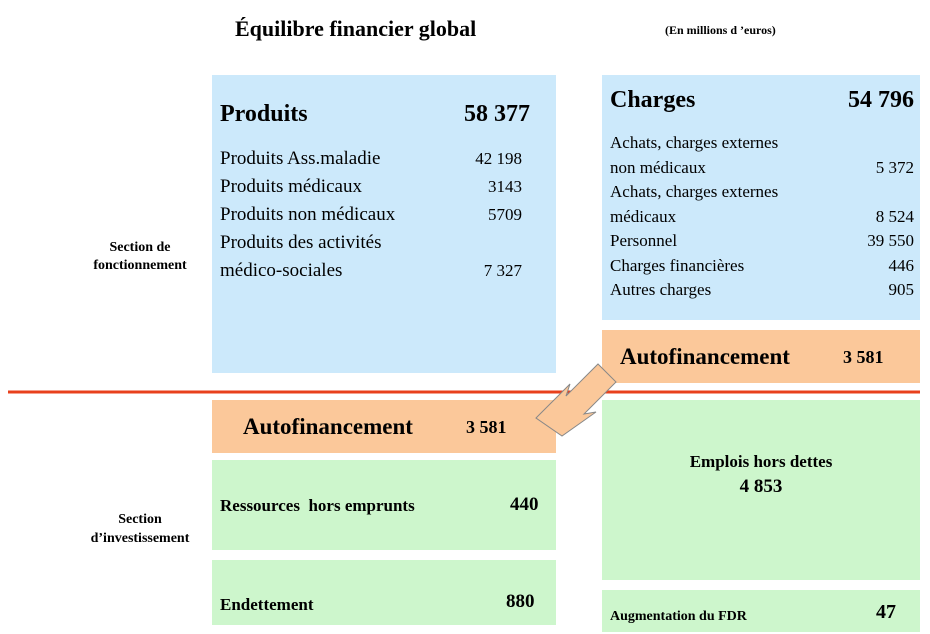 The width and height of the screenshot is (930, 634). I want to click on item-label: non médicaux, so click(658, 167).